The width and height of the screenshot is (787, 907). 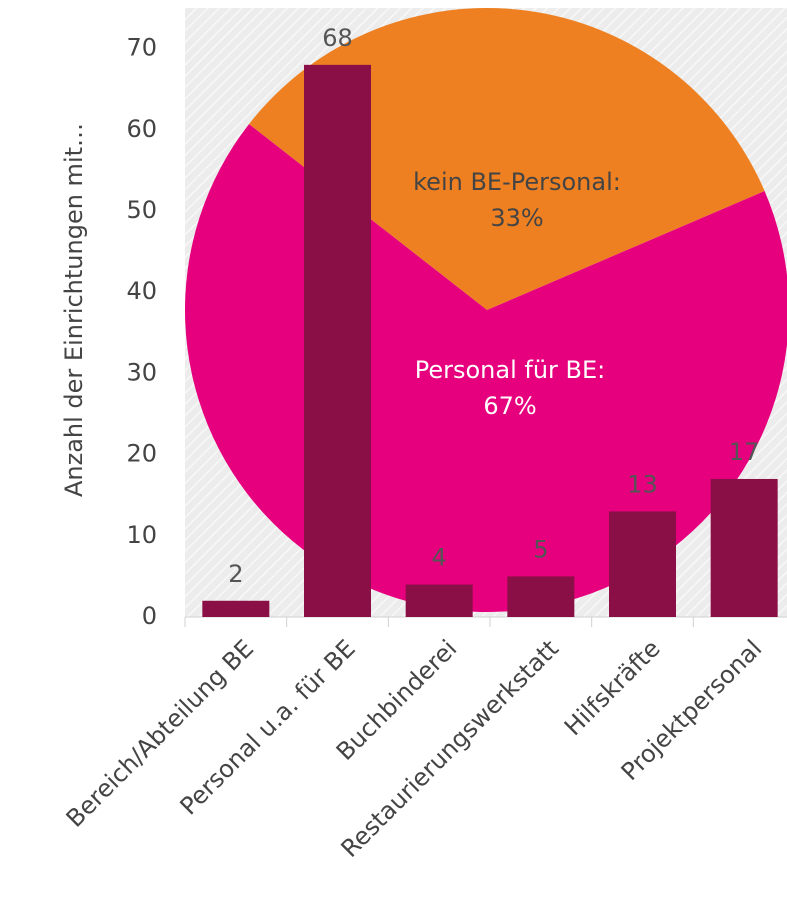 What do you see at coordinates (439, 558) in the screenshot?
I see `data-label: 4` at bounding box center [439, 558].